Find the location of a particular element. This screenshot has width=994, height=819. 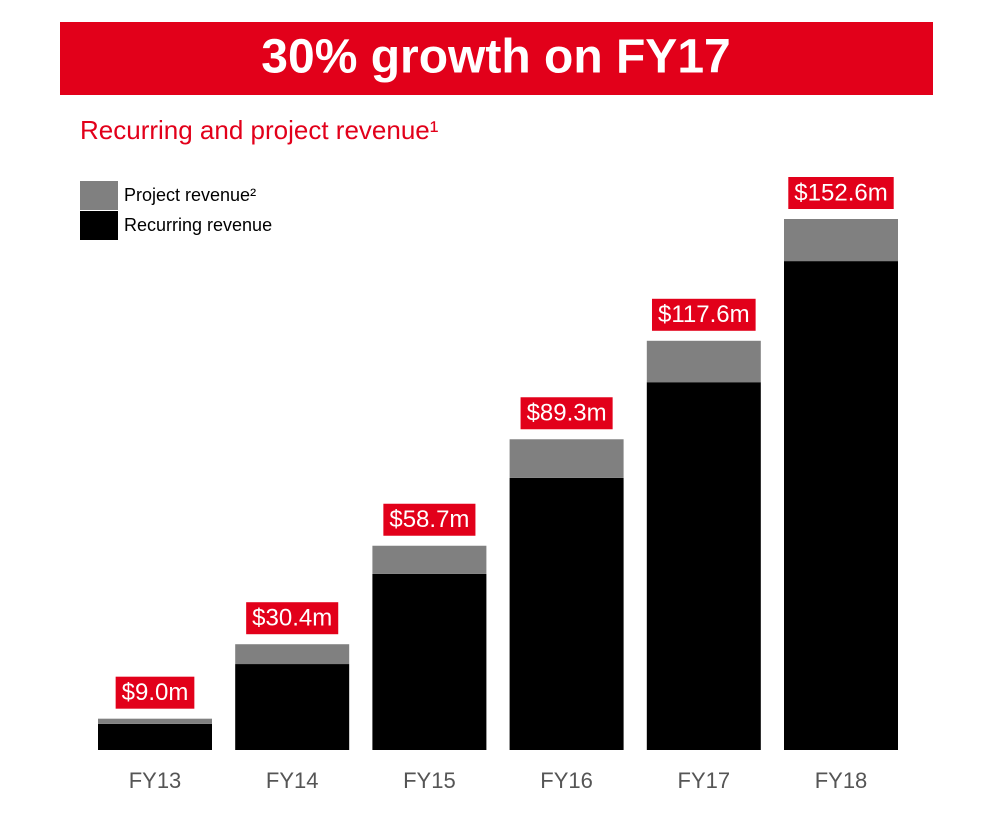

title-banner is located at coordinates (496, 58).